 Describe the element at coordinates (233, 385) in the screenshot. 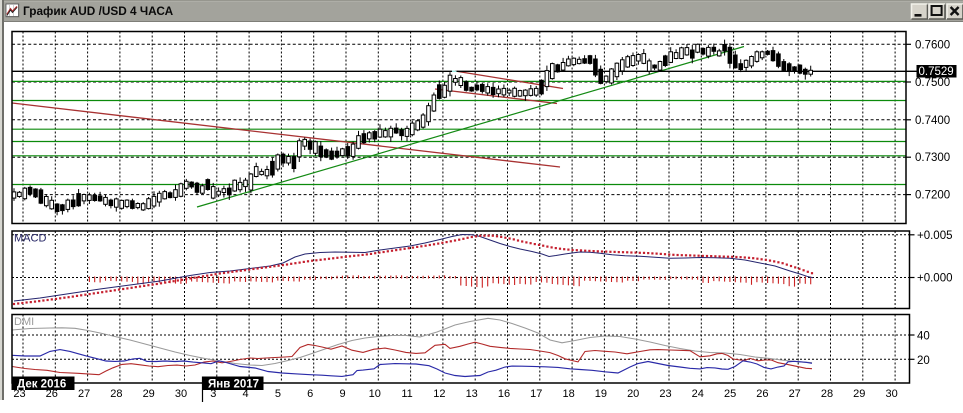

I see `svg-text: Янв 2017` at that location.